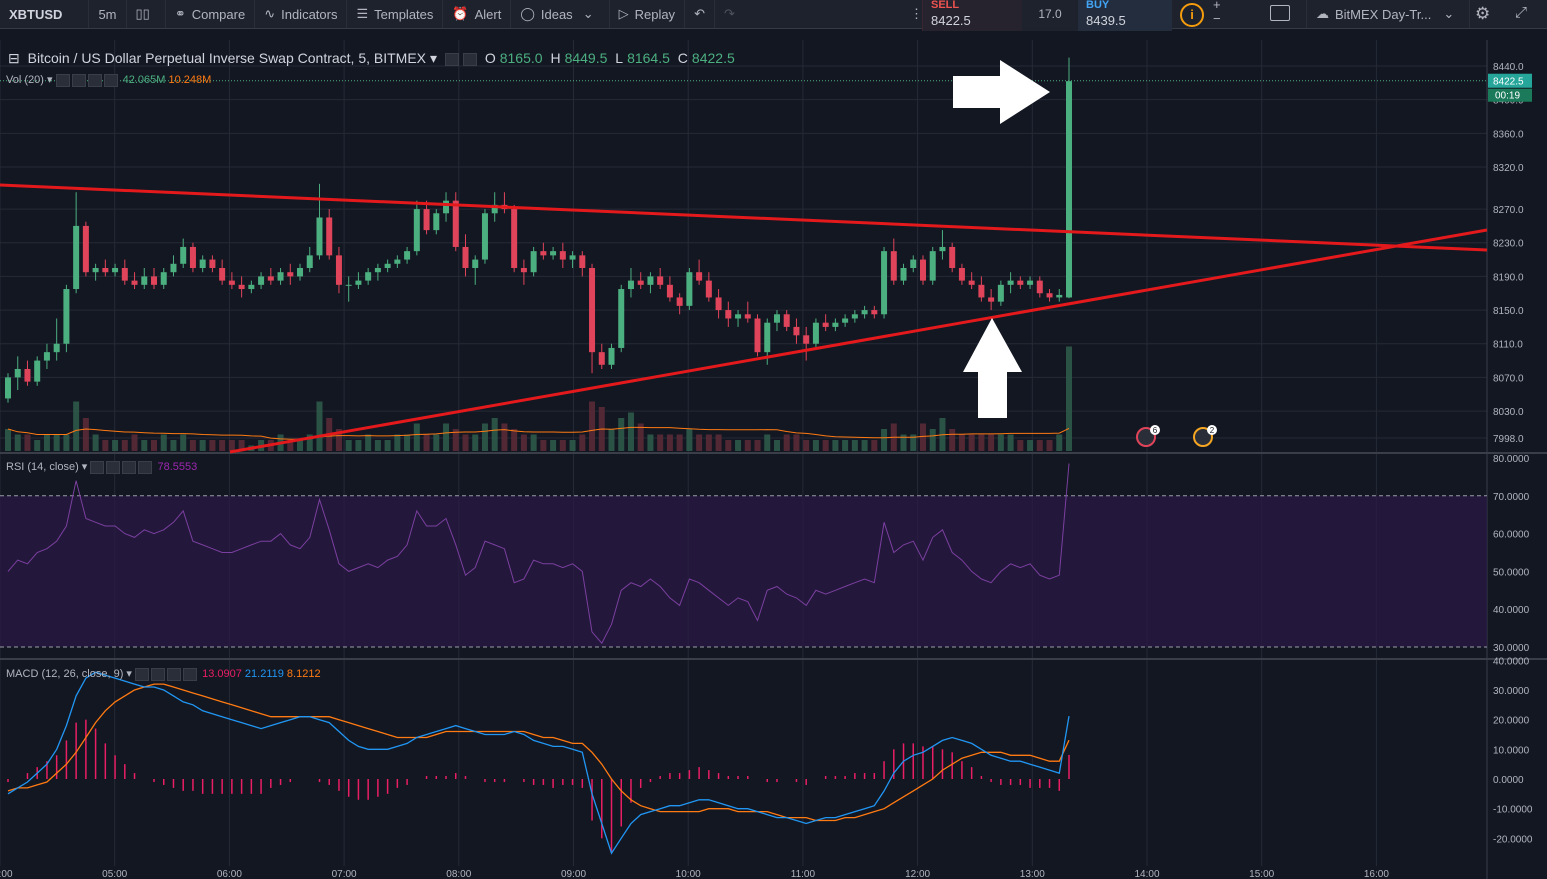  I want to click on expand-icon: ⤢, so click(1521, 12).